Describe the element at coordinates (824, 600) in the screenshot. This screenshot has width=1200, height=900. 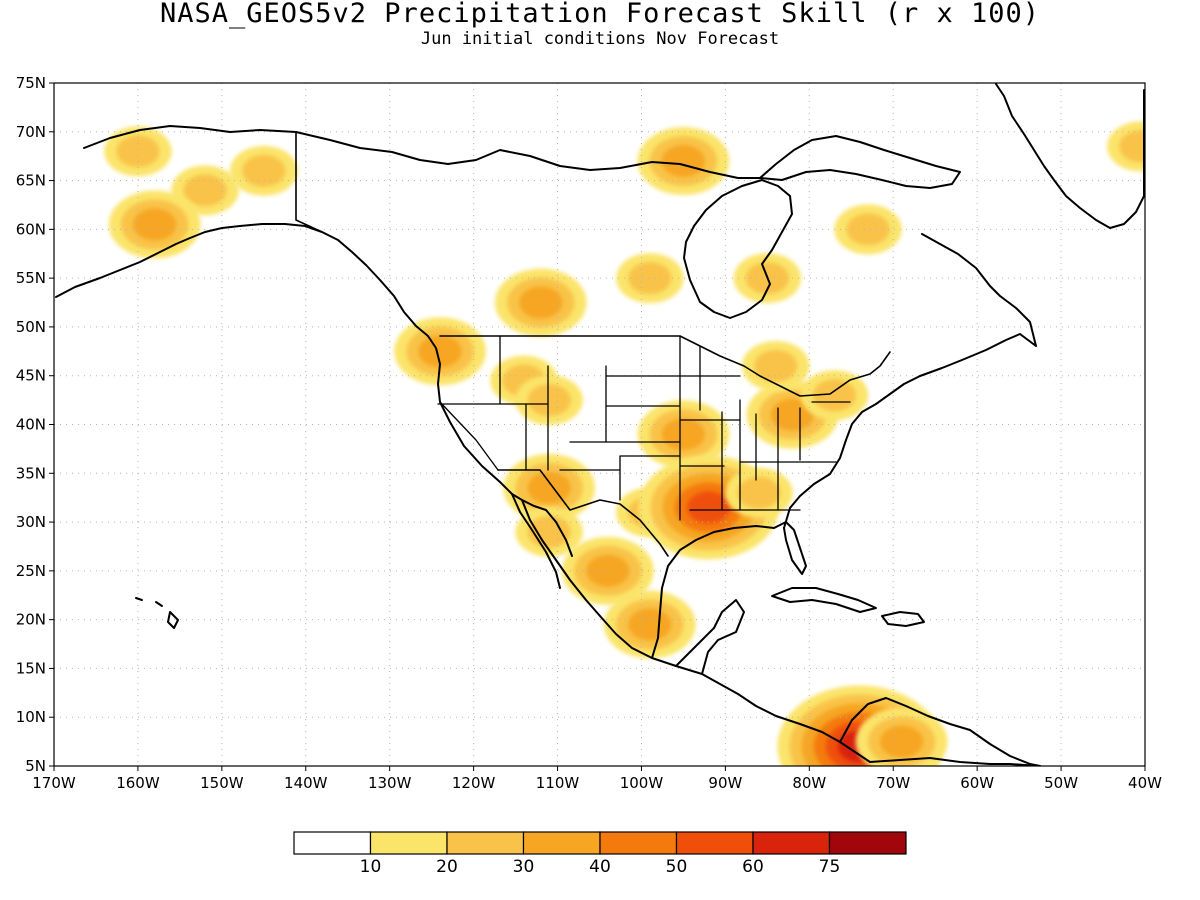
I see `cuba` at that location.